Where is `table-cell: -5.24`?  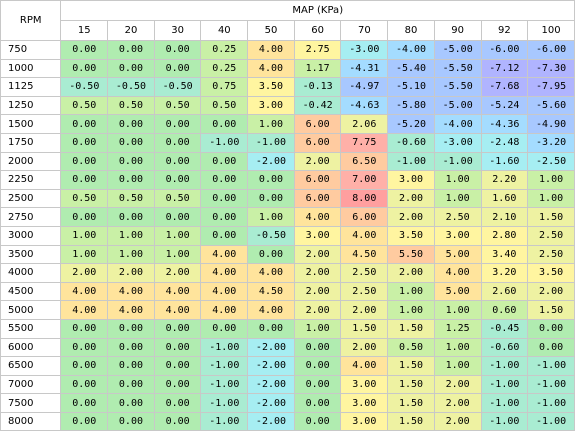
table-cell: -5.24 is located at coordinates (504, 105).